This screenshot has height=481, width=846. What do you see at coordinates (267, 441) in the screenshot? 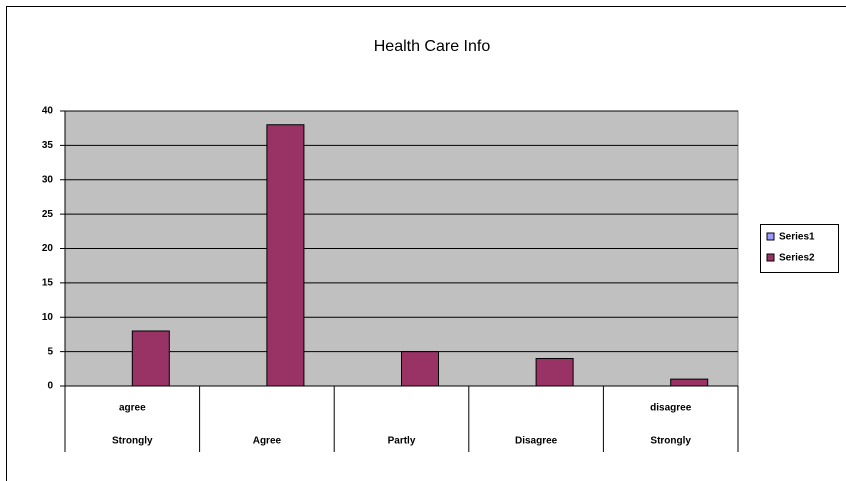
I see `x-tick-label: Agree` at bounding box center [267, 441].